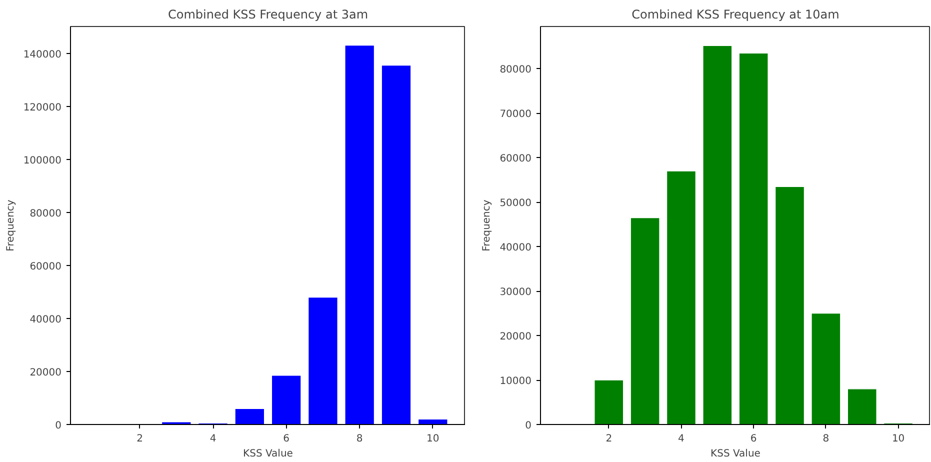  Describe the element at coordinates (42, 54) in the screenshot. I see `y-tick-label: 140000` at that location.